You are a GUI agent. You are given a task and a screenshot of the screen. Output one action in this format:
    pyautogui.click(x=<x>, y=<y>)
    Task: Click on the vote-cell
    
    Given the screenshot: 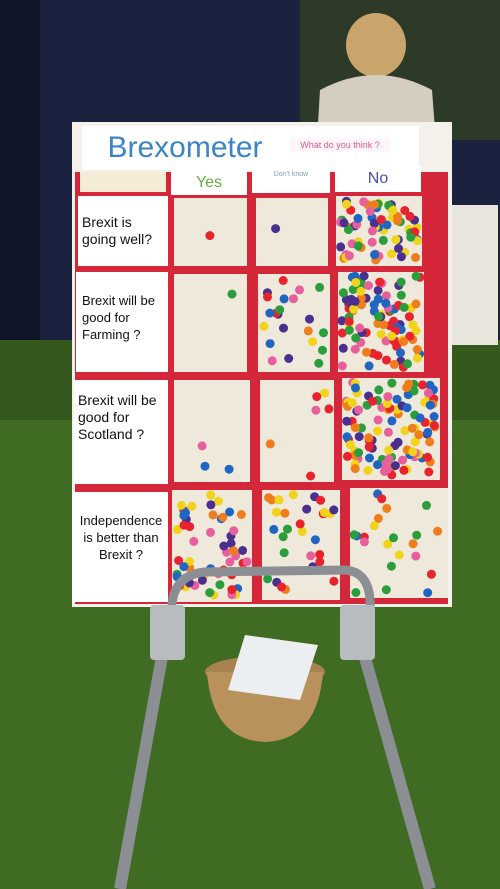 What is the action you would take?
    pyautogui.click(x=292, y=232)
    